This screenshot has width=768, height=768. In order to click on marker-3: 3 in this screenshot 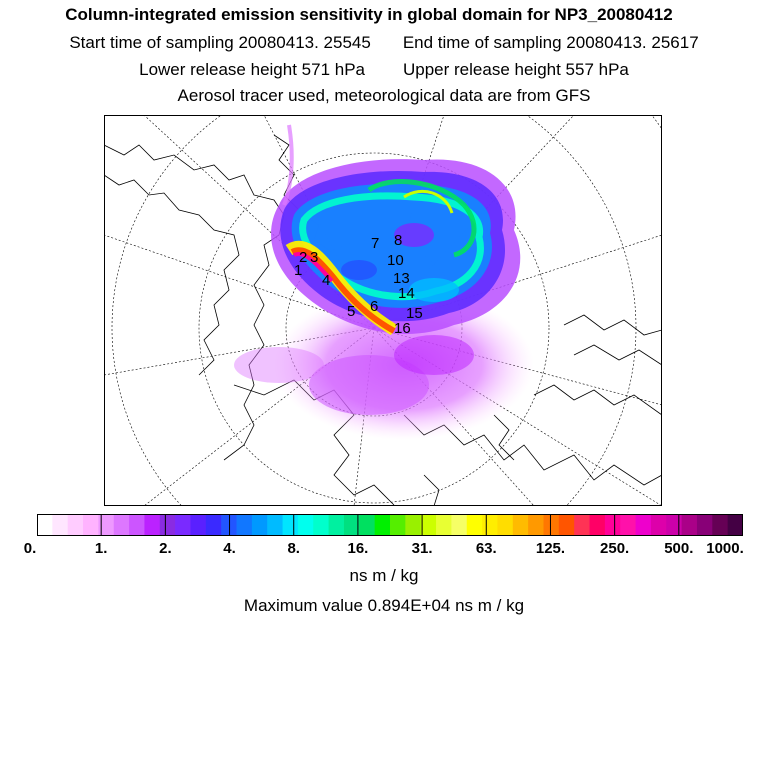, I will do `click(314, 257)`.